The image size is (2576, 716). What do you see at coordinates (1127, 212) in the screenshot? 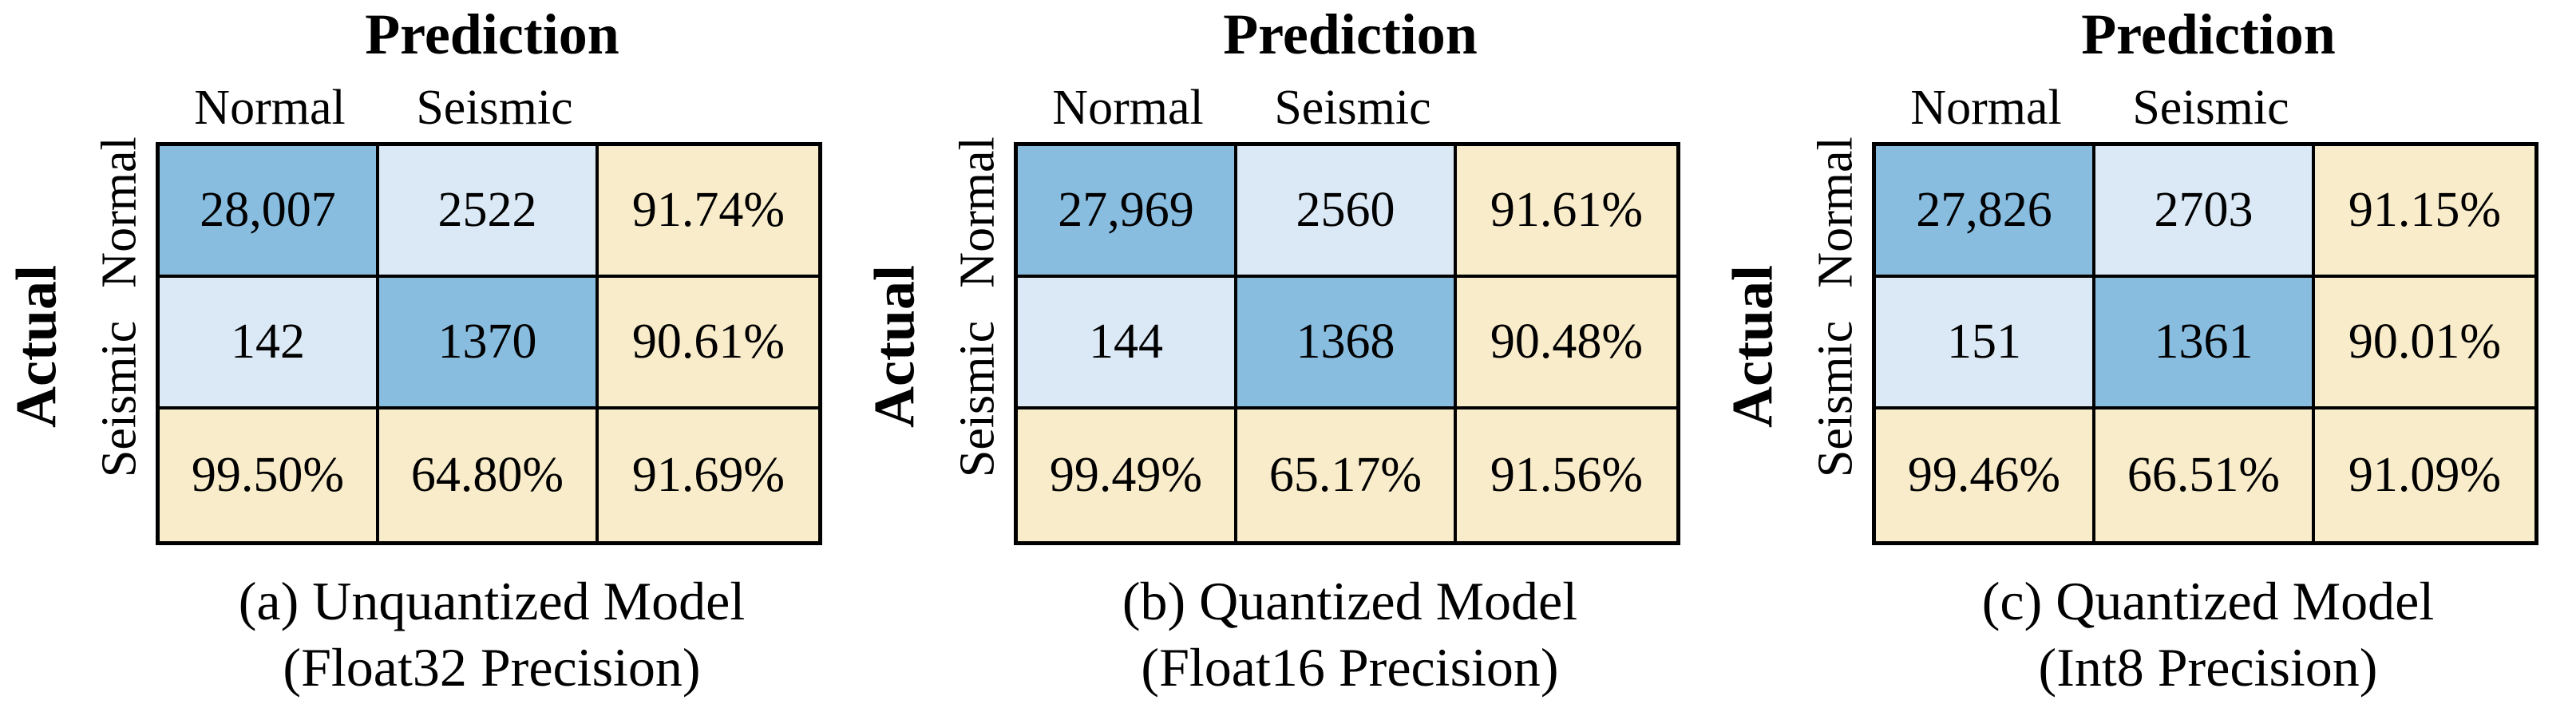
I see `cell-true-normal-pred-normal: 27,969` at bounding box center [1127, 212].